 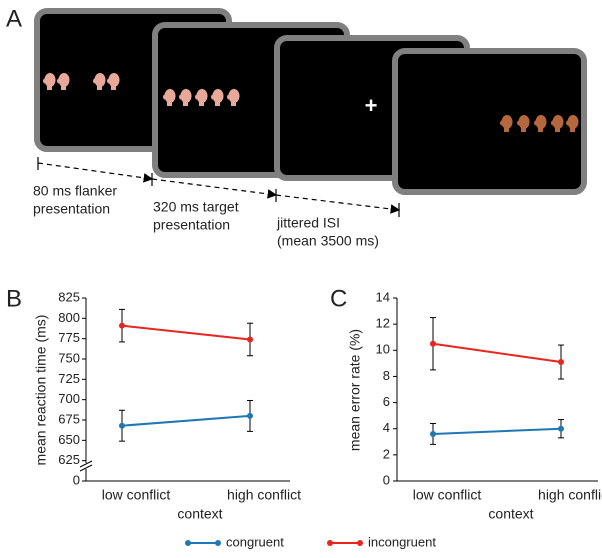 What do you see at coordinates (328, 241) in the screenshot?
I see `step-label: (mean 3500 ms)` at bounding box center [328, 241].